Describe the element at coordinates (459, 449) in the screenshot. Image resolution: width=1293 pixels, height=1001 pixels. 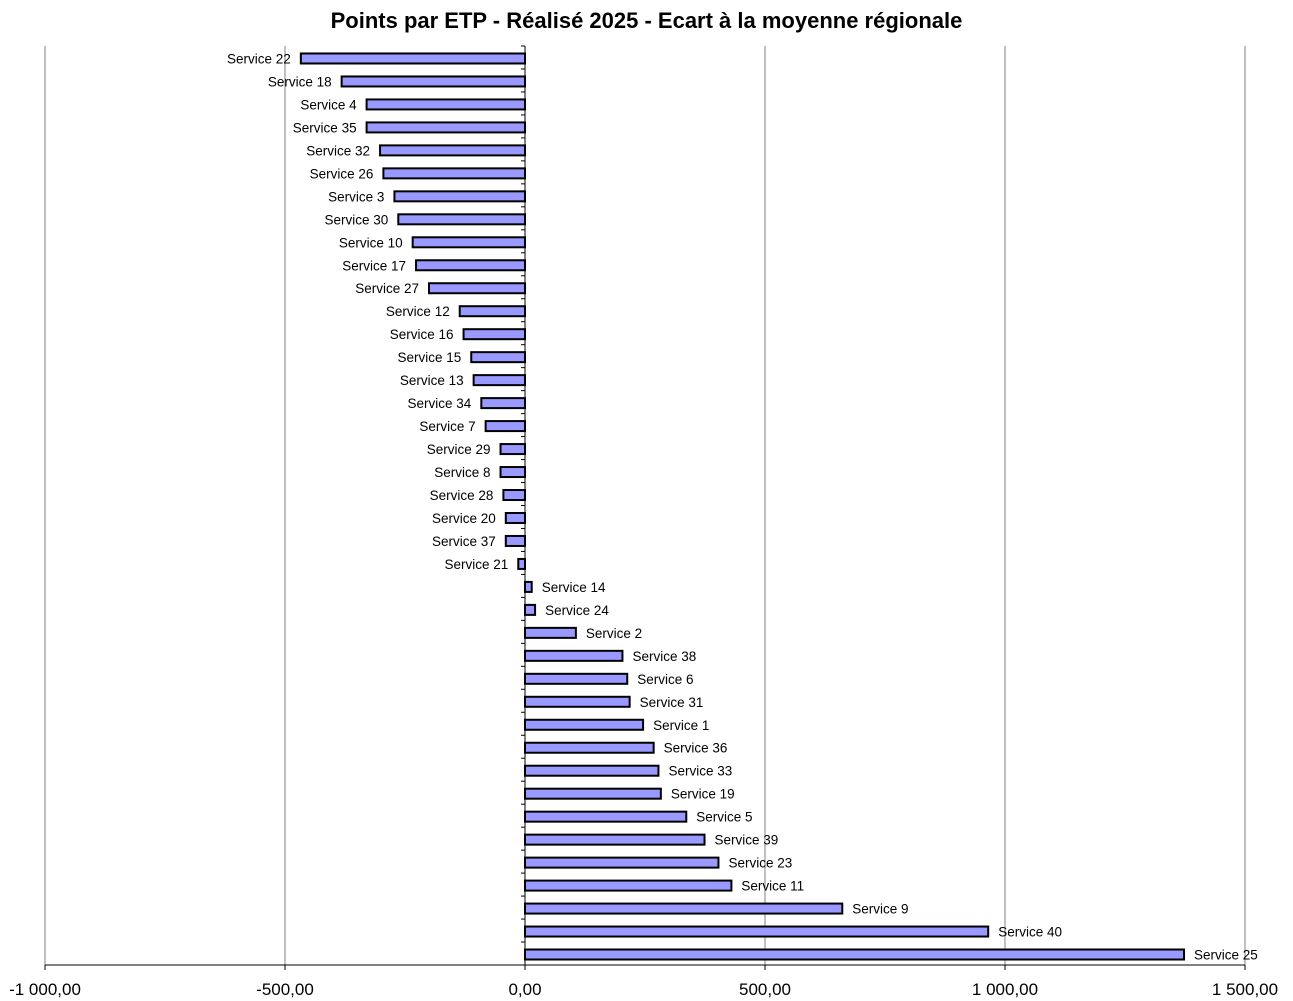
I see `bar-category-label: Service 29` at that location.